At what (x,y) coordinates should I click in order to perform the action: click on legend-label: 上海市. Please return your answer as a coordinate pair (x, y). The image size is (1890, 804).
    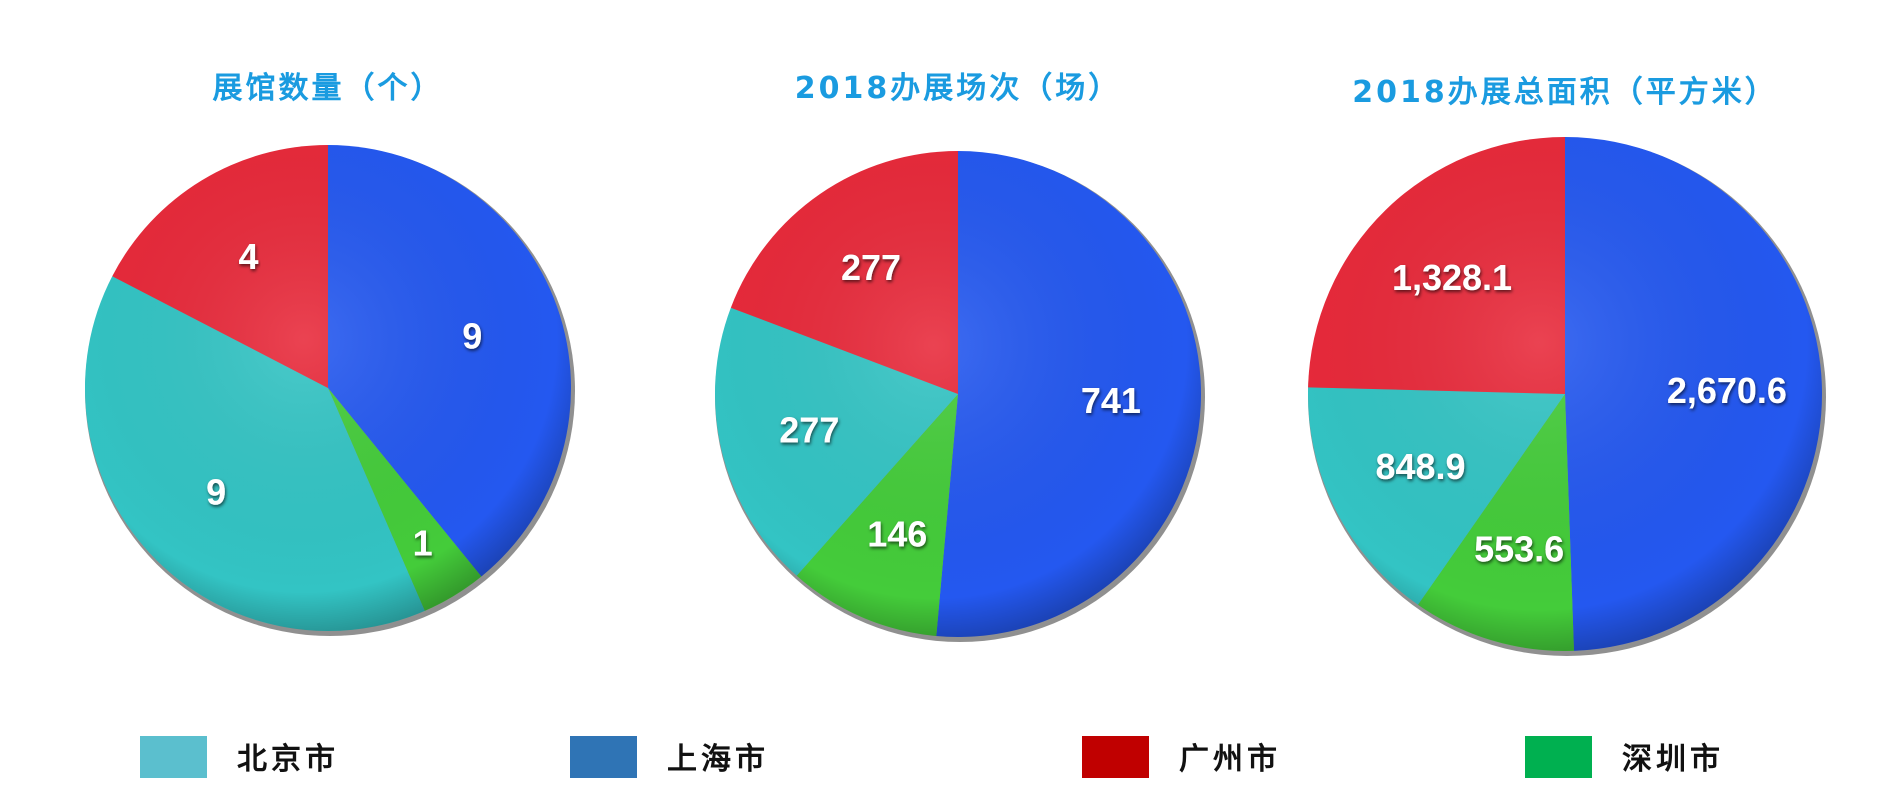
    Looking at the image, I should click on (718, 759).